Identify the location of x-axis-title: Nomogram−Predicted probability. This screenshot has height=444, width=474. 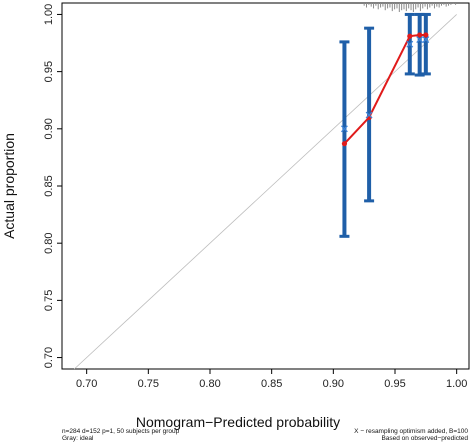
(238, 422).